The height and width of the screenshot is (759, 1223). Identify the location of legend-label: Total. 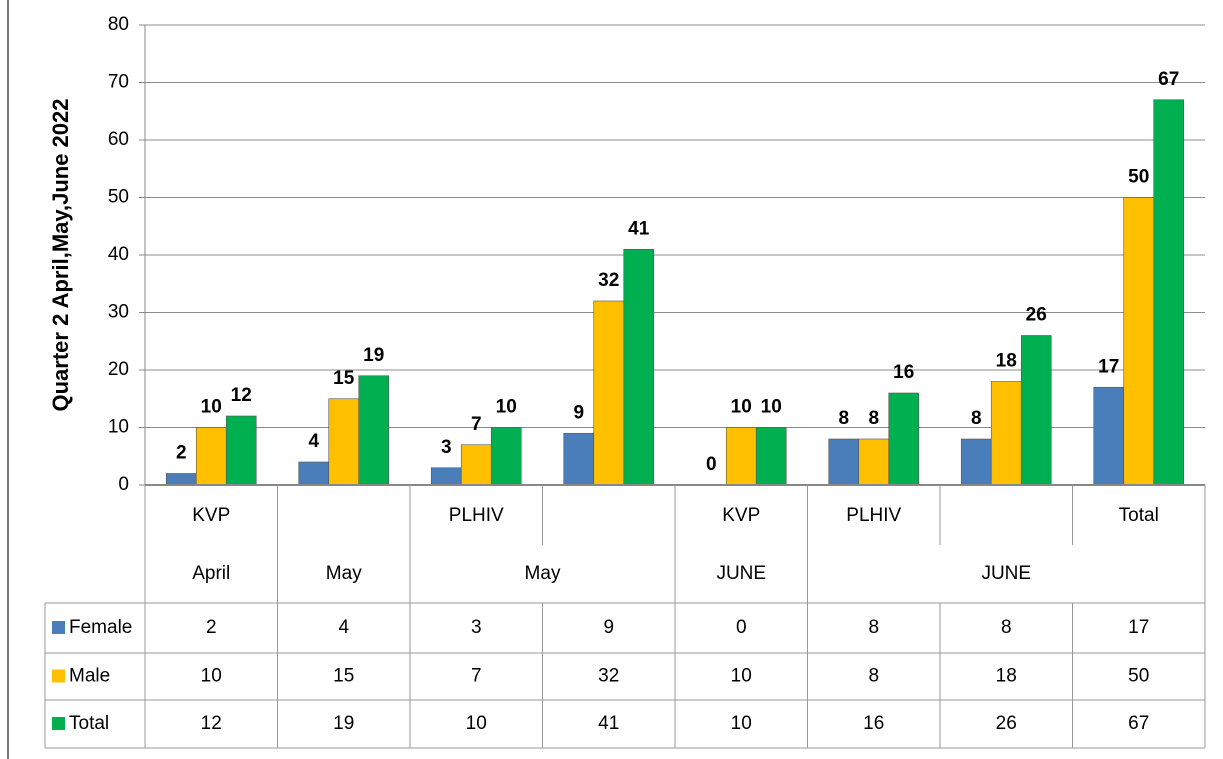
(89, 723).